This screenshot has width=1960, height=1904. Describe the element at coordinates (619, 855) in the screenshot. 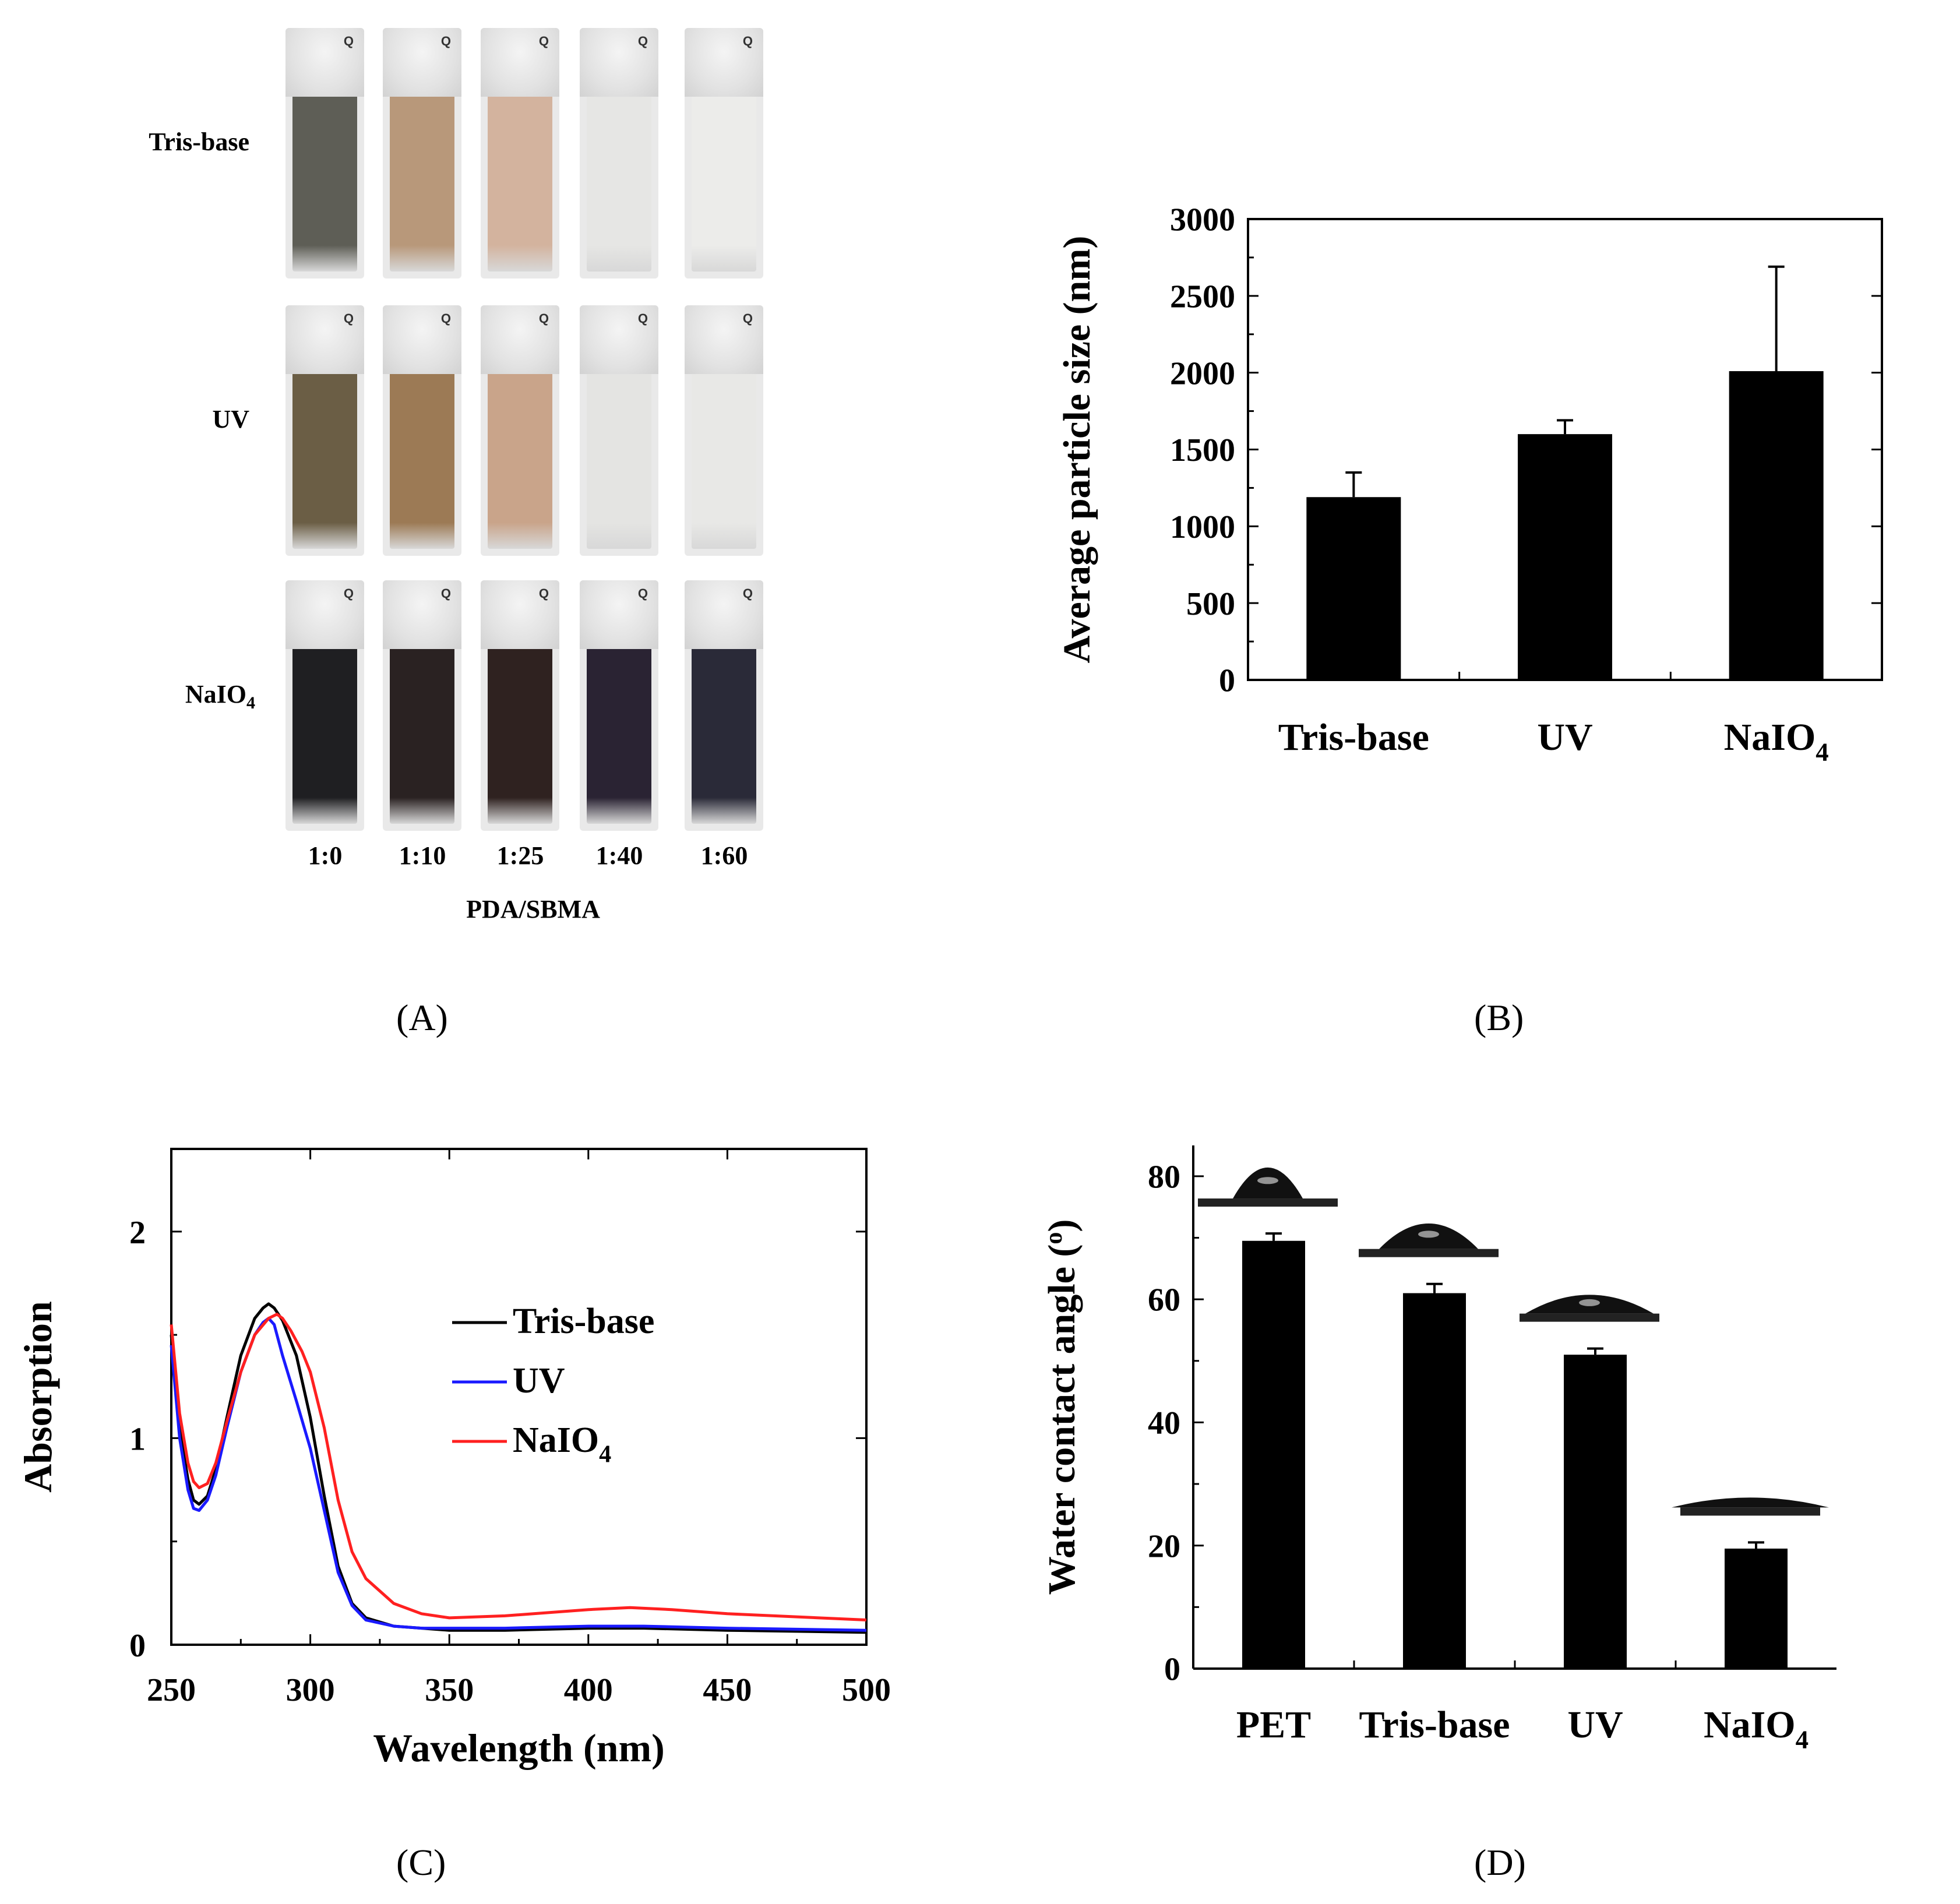

I see `ratio-label: 1:40` at that location.